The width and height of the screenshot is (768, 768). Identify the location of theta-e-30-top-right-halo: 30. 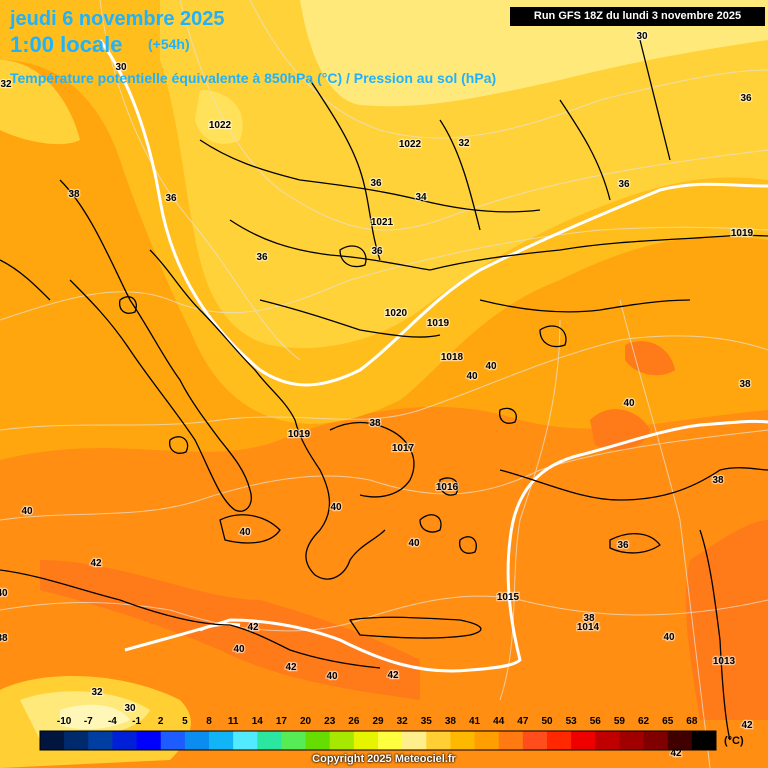
(642, 36).